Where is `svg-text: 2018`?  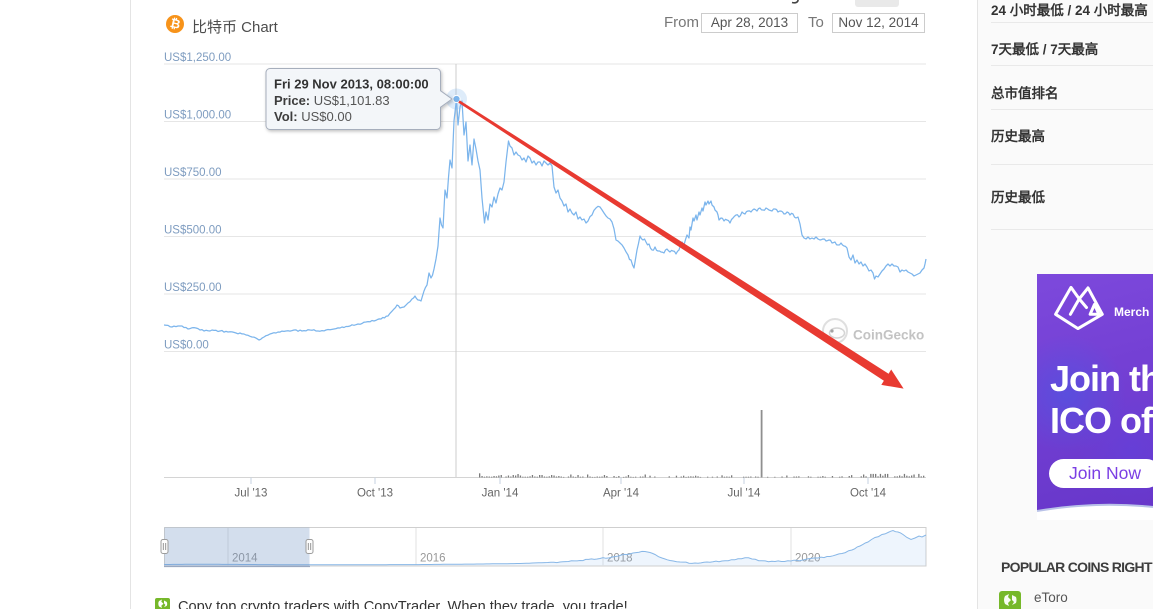
svg-text: 2018 is located at coordinates (620, 559).